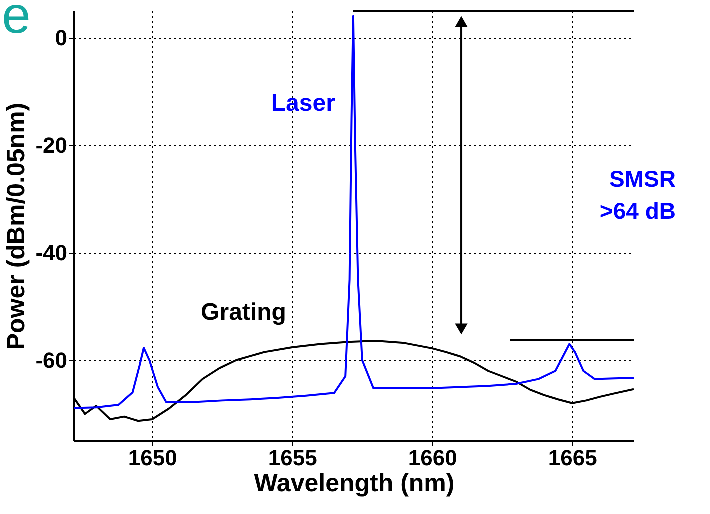 This screenshot has height=514, width=710. Describe the element at coordinates (638, 195) in the screenshot. I see `annotation: SMSR >64 dB` at that location.